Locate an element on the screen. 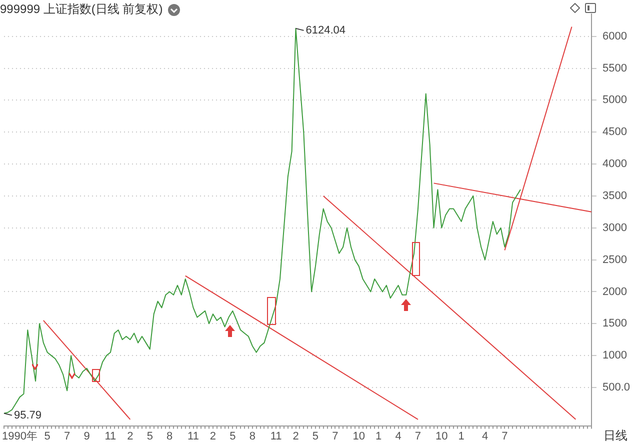 Image resolution: width=640 pixels, height=444 pixels. y-tick-label: 3000 is located at coordinates (614, 228).